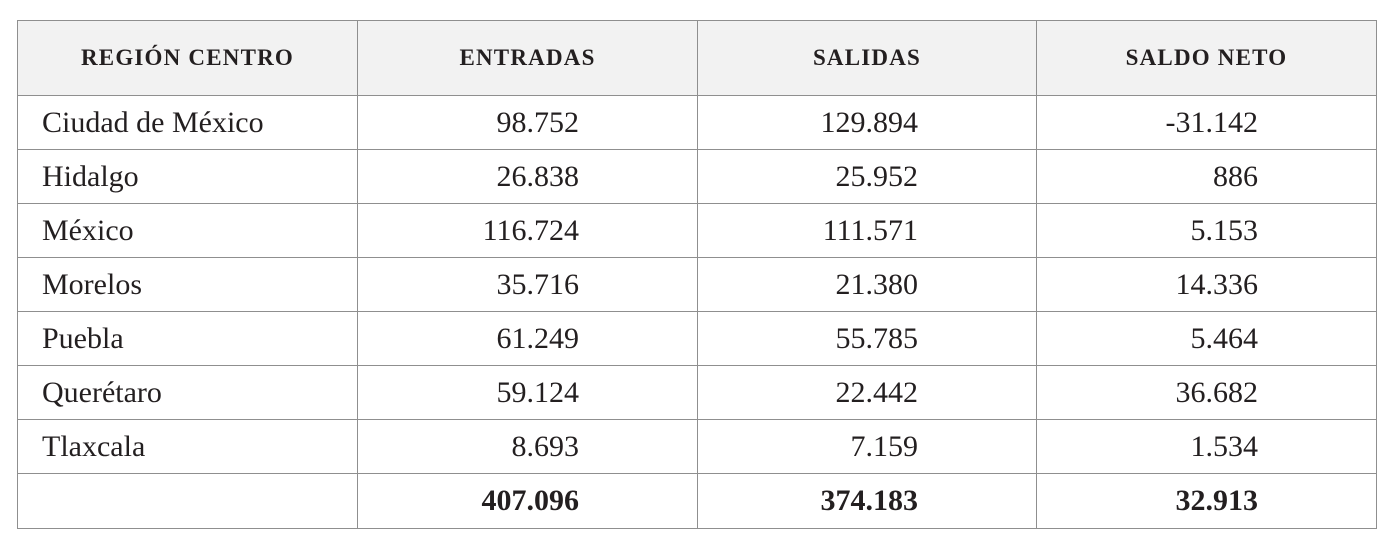 The image size is (1392, 555). I want to click on cell-salidas: 129.894, so click(867, 122).